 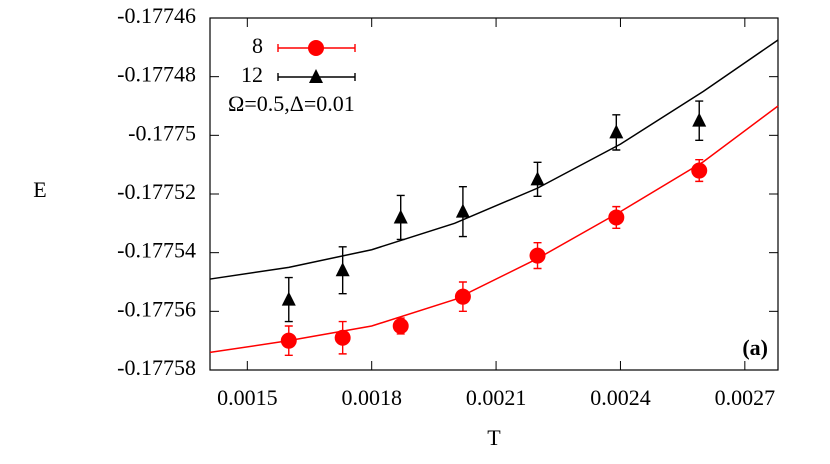 What do you see at coordinates (257, 45) in the screenshot?
I see `legend-label: 8` at bounding box center [257, 45].